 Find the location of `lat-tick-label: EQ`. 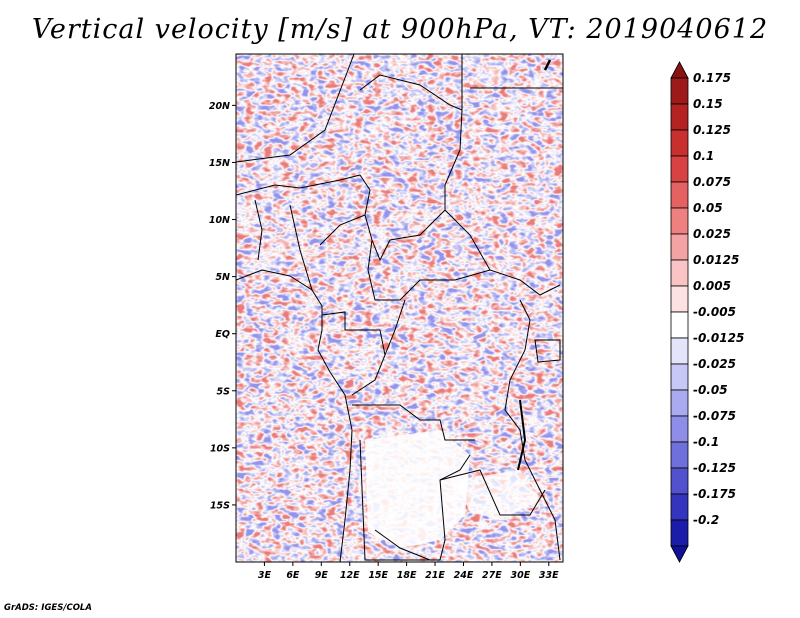

lat-tick-label: EQ is located at coordinates (222, 334).